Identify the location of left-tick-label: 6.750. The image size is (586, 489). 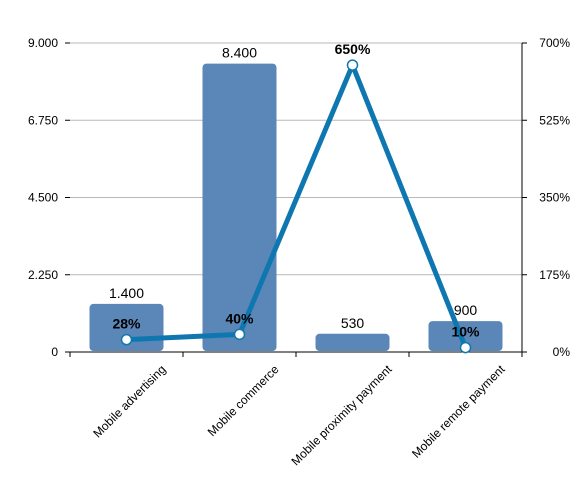
(43, 120).